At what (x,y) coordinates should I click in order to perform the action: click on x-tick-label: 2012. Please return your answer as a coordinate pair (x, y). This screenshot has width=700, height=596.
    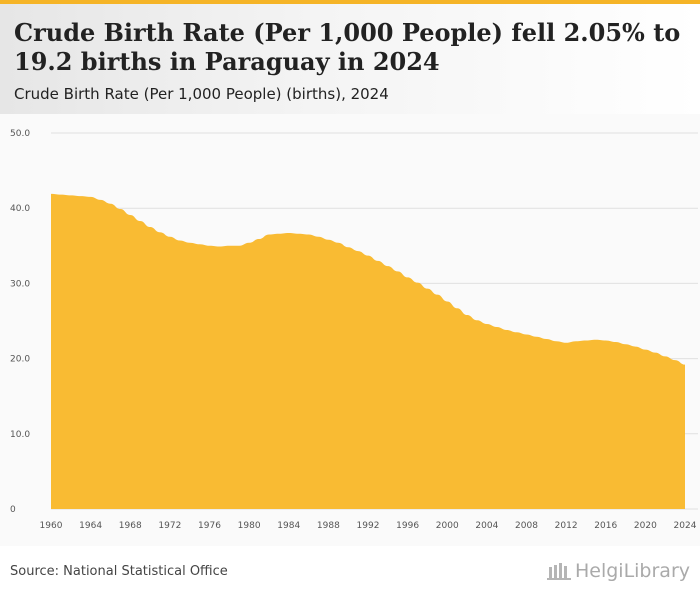
    Looking at the image, I should click on (566, 526).